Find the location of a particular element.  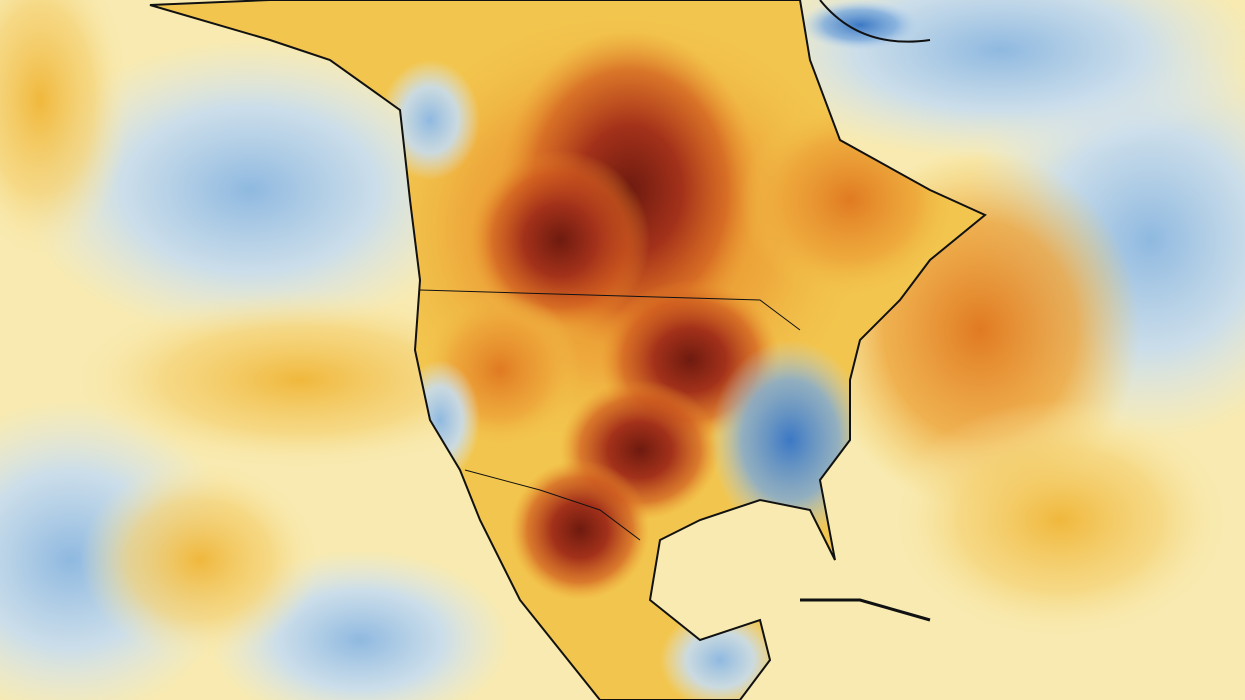

cuba-island is located at coordinates (865, 610).